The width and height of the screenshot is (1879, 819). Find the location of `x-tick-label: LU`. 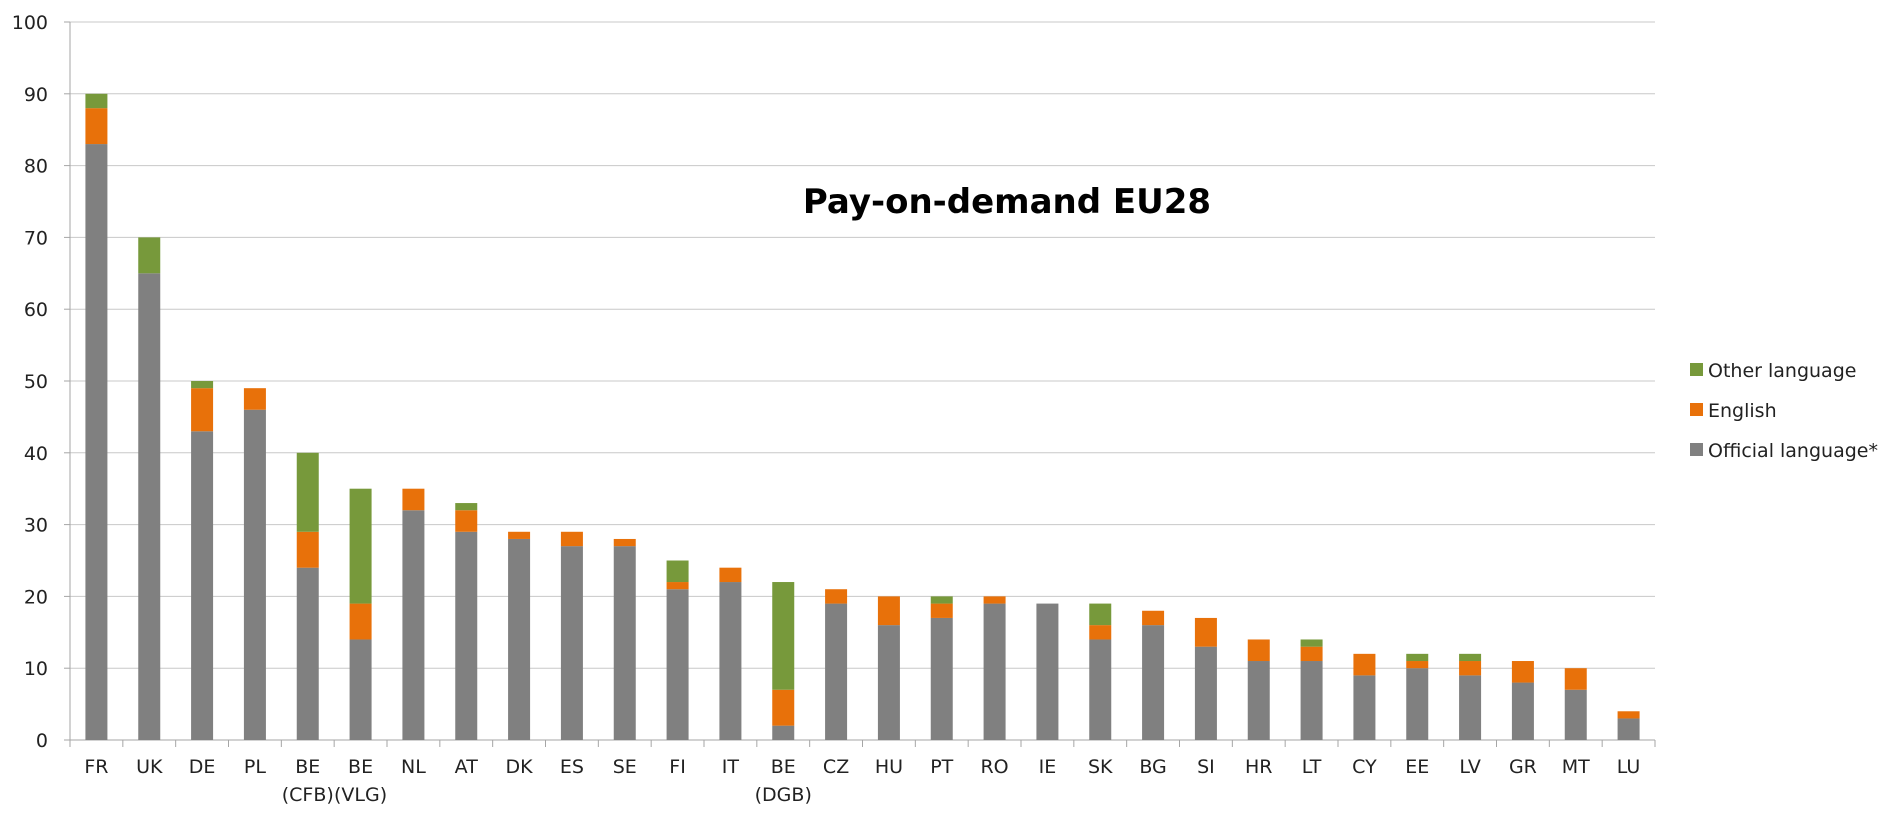

x-tick-label: LU is located at coordinates (1629, 767).